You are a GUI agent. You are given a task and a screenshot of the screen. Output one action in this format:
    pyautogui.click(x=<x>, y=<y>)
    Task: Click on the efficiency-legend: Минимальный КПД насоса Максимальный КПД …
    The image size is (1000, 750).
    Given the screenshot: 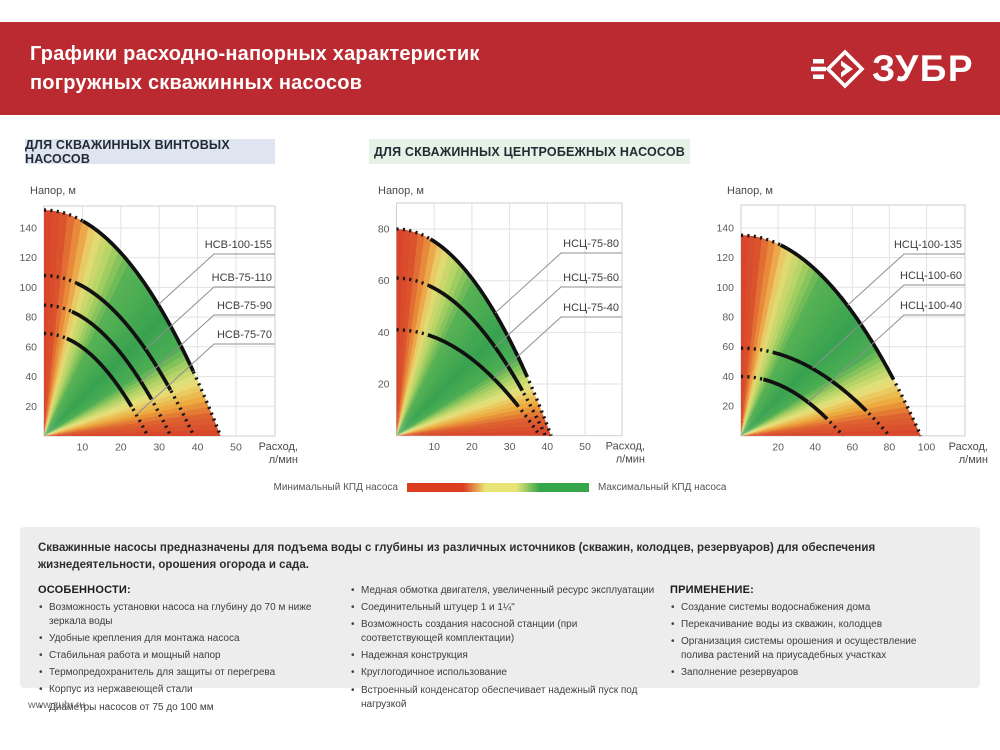 What is the action you would take?
    pyautogui.click(x=500, y=487)
    